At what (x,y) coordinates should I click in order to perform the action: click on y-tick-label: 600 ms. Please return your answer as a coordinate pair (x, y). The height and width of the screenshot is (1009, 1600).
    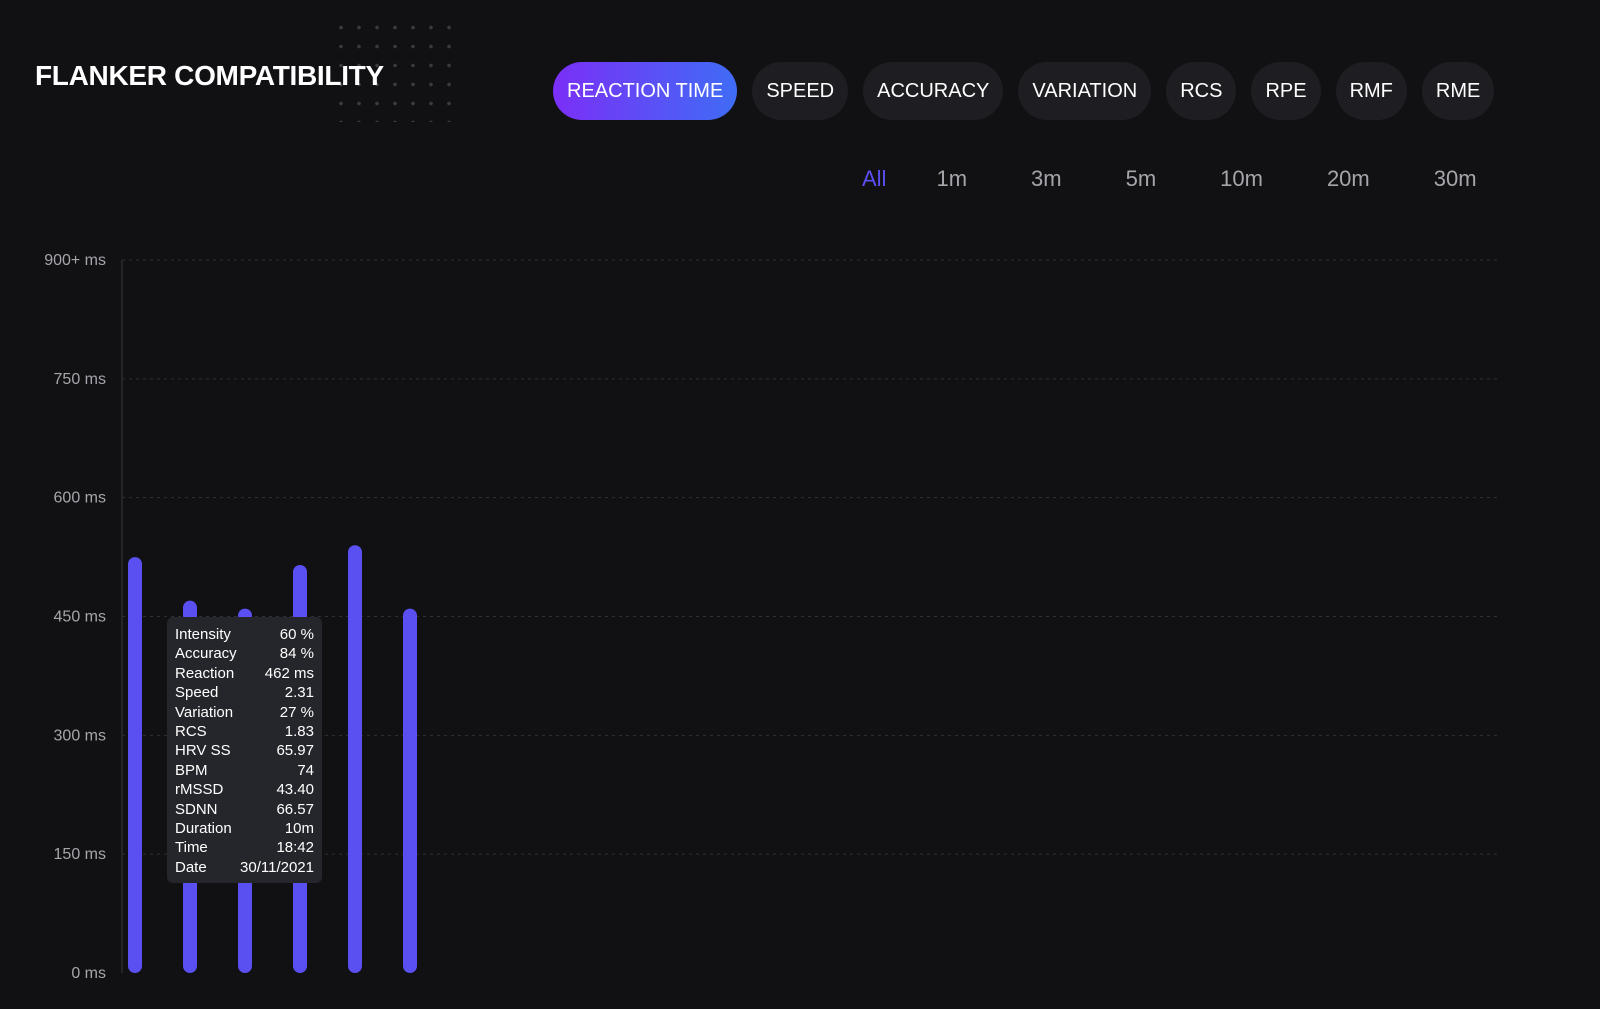
    Looking at the image, I should click on (80, 498).